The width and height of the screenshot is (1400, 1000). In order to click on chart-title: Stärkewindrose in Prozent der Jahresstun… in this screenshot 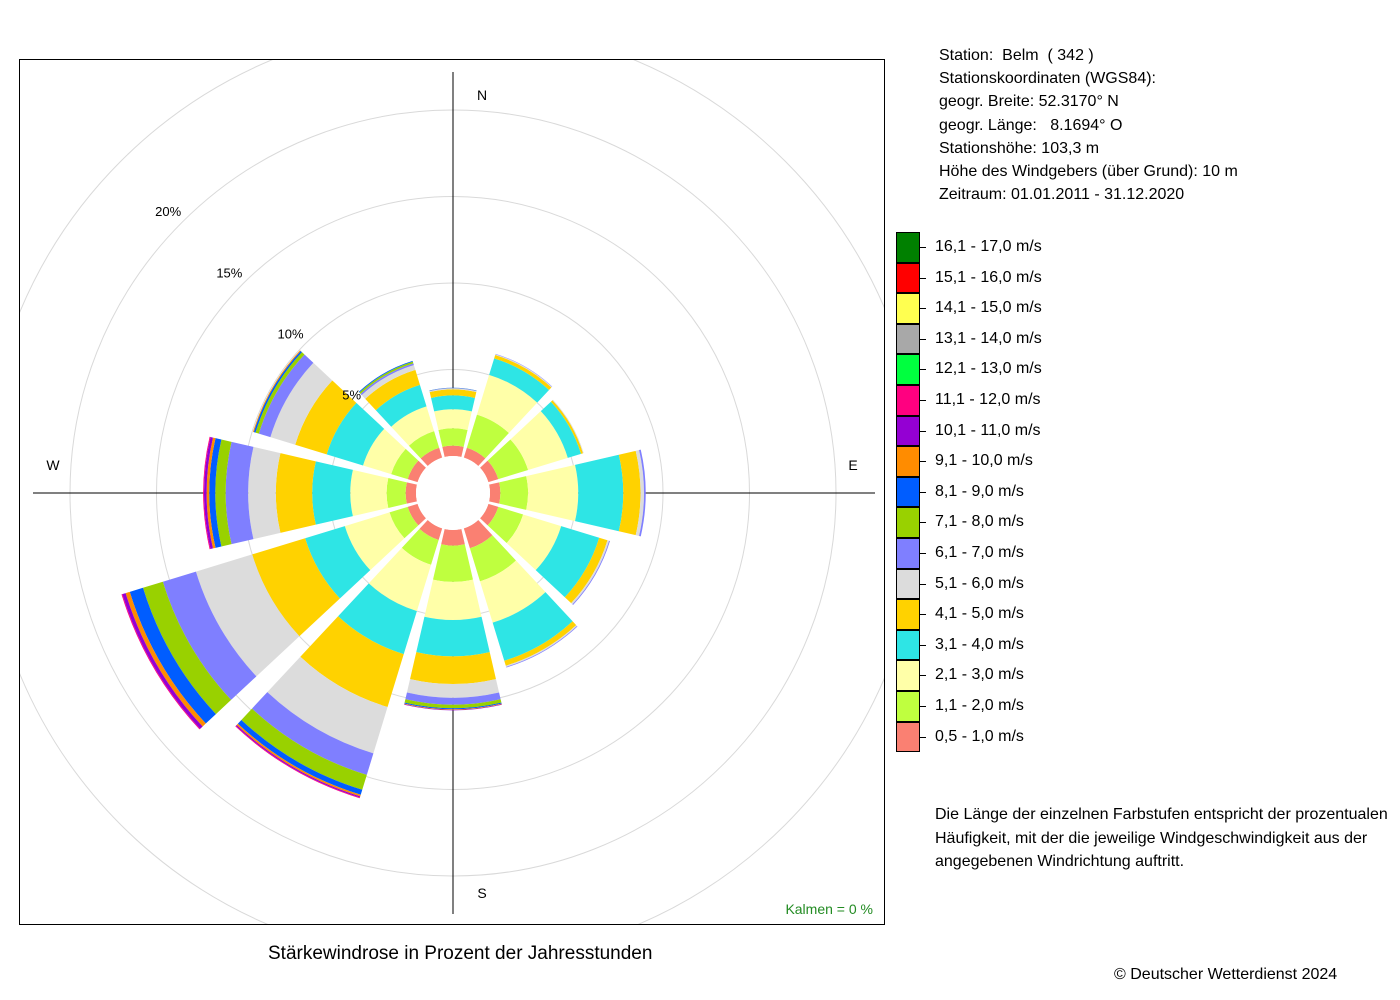, I will do `click(460, 953)`.